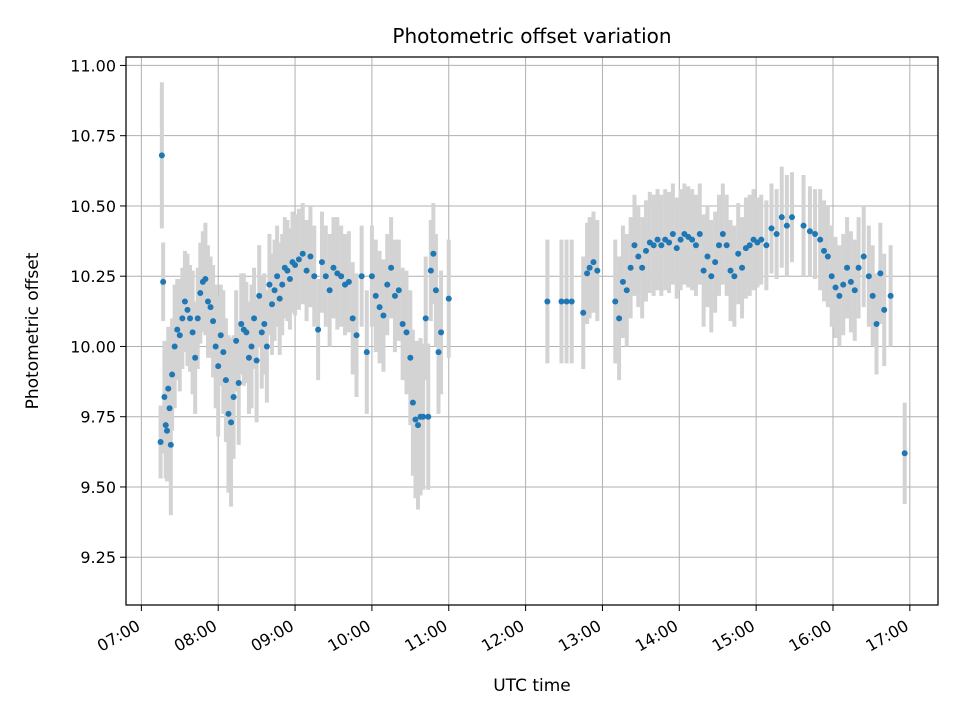 The width and height of the screenshot is (960, 720). What do you see at coordinates (502, 636) in the screenshot?
I see `x-tick-label: 12:00` at bounding box center [502, 636].